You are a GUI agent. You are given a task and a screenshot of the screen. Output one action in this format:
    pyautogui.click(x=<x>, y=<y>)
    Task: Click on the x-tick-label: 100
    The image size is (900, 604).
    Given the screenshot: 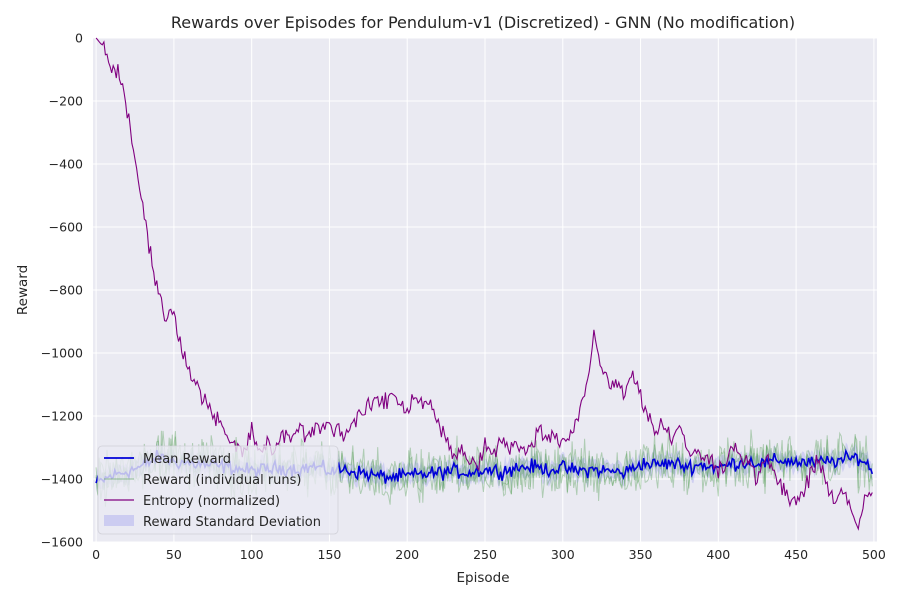 What is the action you would take?
    pyautogui.click(x=252, y=554)
    